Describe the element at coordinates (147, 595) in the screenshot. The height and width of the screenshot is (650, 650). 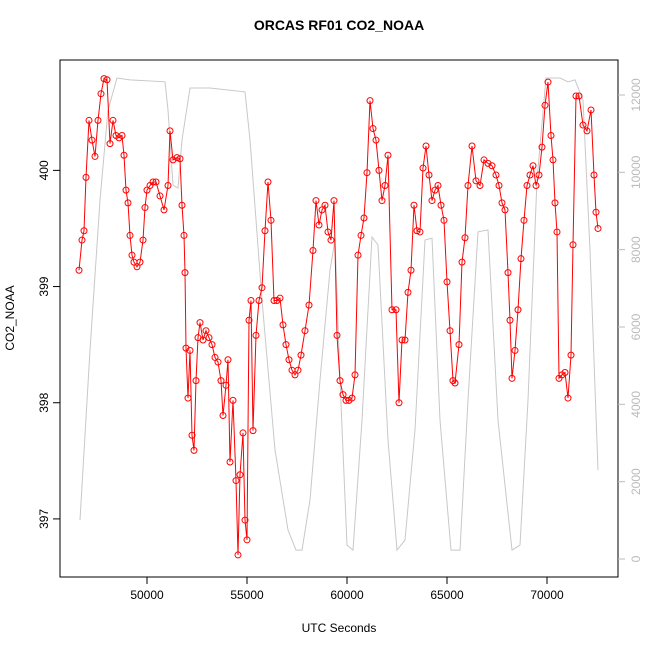
I see `x-tick-label: 50000` at that location.